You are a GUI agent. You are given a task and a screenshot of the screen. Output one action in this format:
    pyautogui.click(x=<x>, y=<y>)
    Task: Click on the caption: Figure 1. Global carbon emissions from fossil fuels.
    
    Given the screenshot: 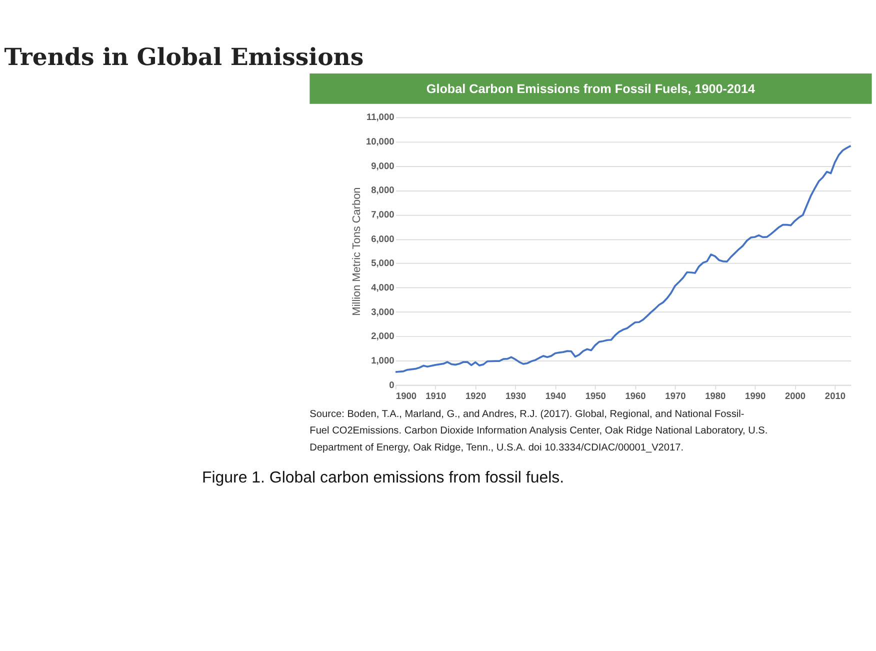 What is the action you would take?
    pyautogui.click(x=383, y=478)
    